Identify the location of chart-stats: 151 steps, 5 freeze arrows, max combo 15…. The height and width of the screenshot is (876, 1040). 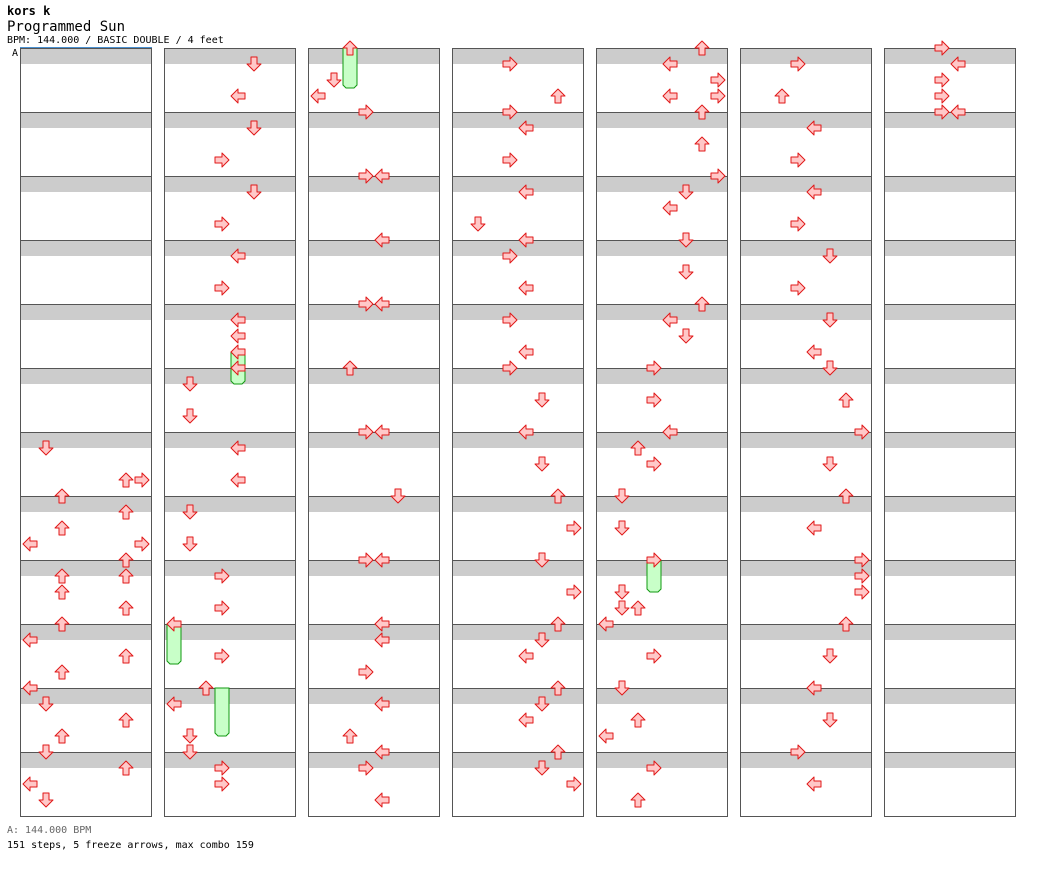
(130, 845).